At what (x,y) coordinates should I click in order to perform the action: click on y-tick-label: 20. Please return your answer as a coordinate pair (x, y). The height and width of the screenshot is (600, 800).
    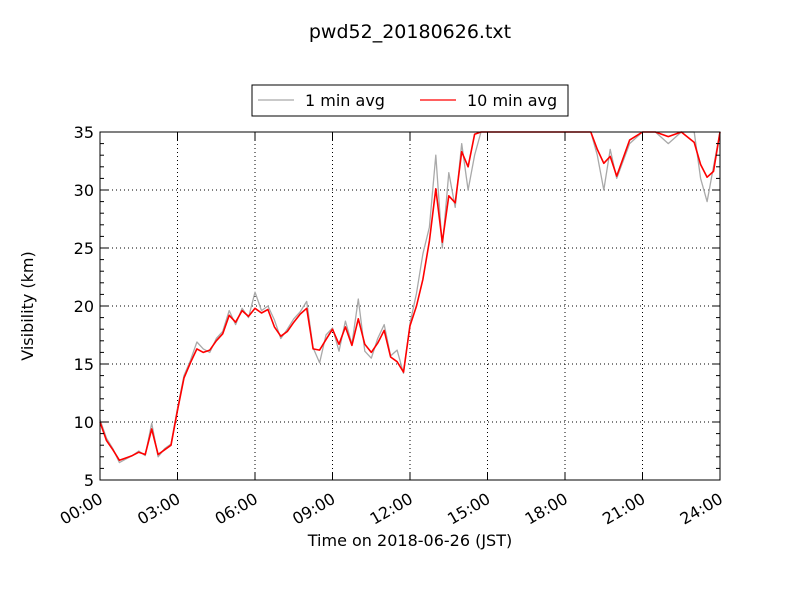
    Looking at the image, I should click on (84, 306).